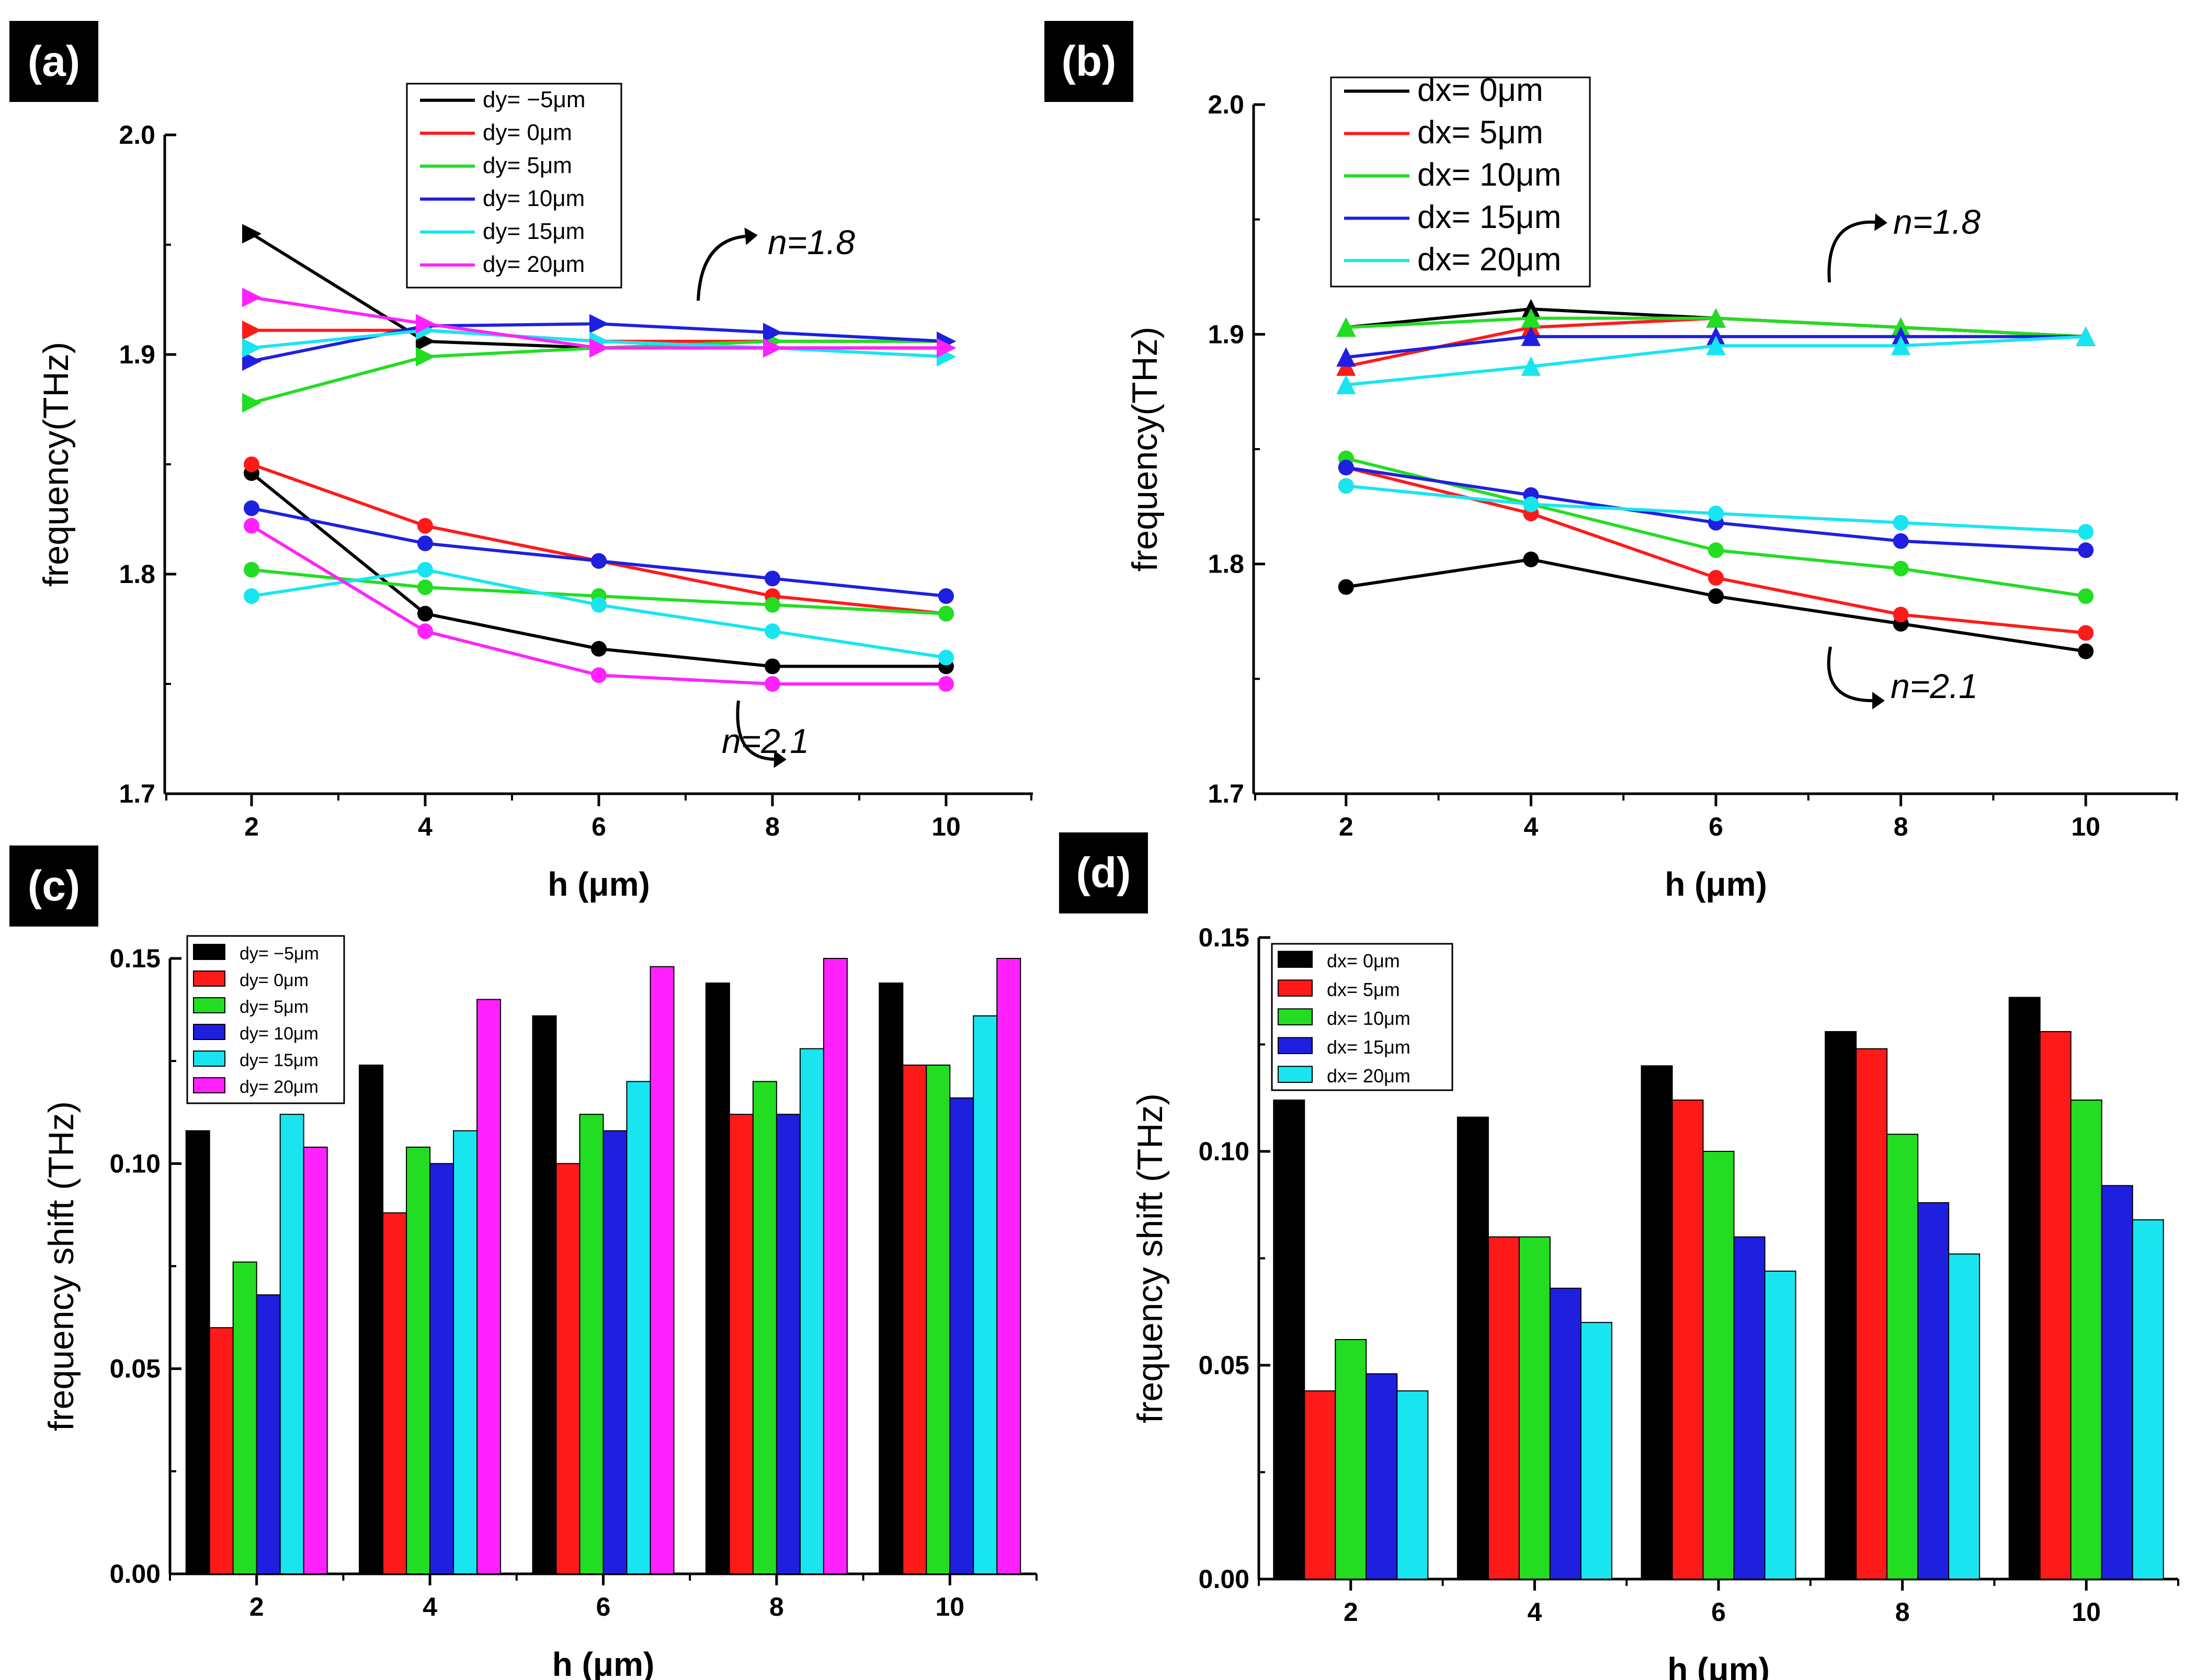 The width and height of the screenshot is (2196, 1680). What do you see at coordinates (1716, 884) in the screenshot?
I see `x-axis-label: h (μm)` at bounding box center [1716, 884].